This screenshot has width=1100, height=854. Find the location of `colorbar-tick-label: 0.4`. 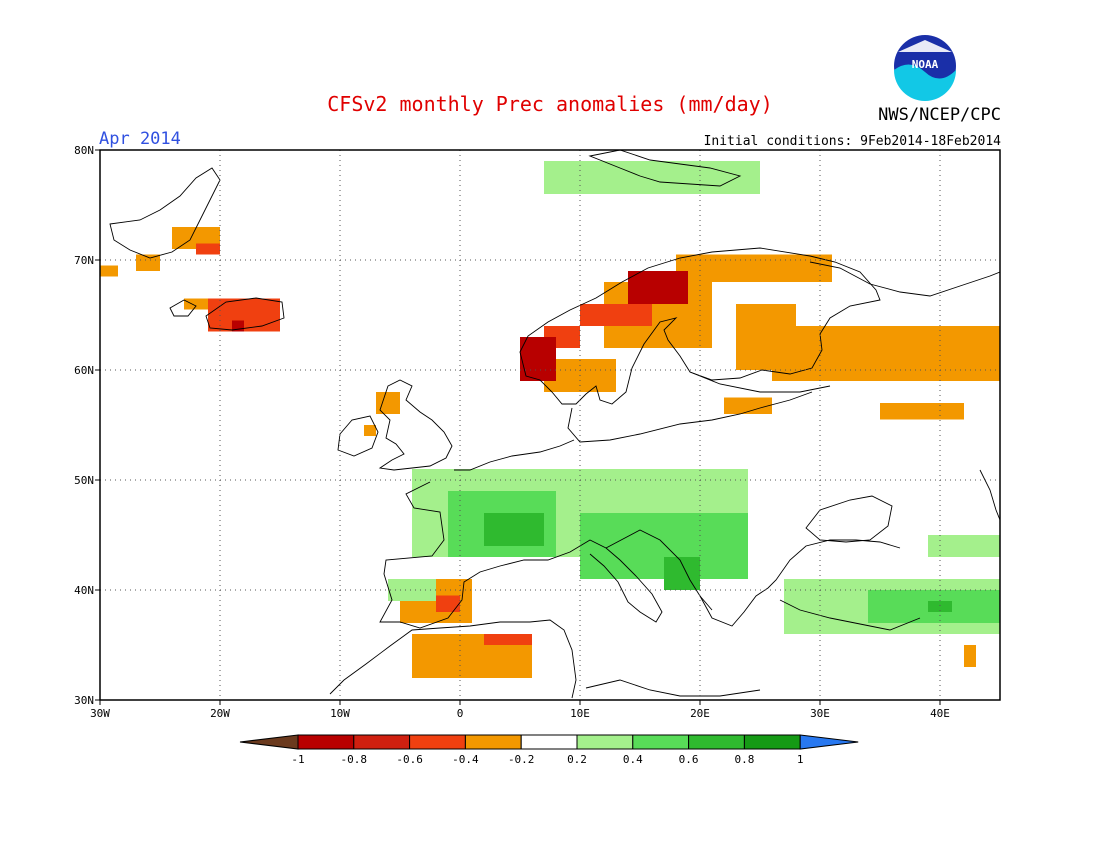

colorbar-tick-label: 0.4 is located at coordinates (633, 759).